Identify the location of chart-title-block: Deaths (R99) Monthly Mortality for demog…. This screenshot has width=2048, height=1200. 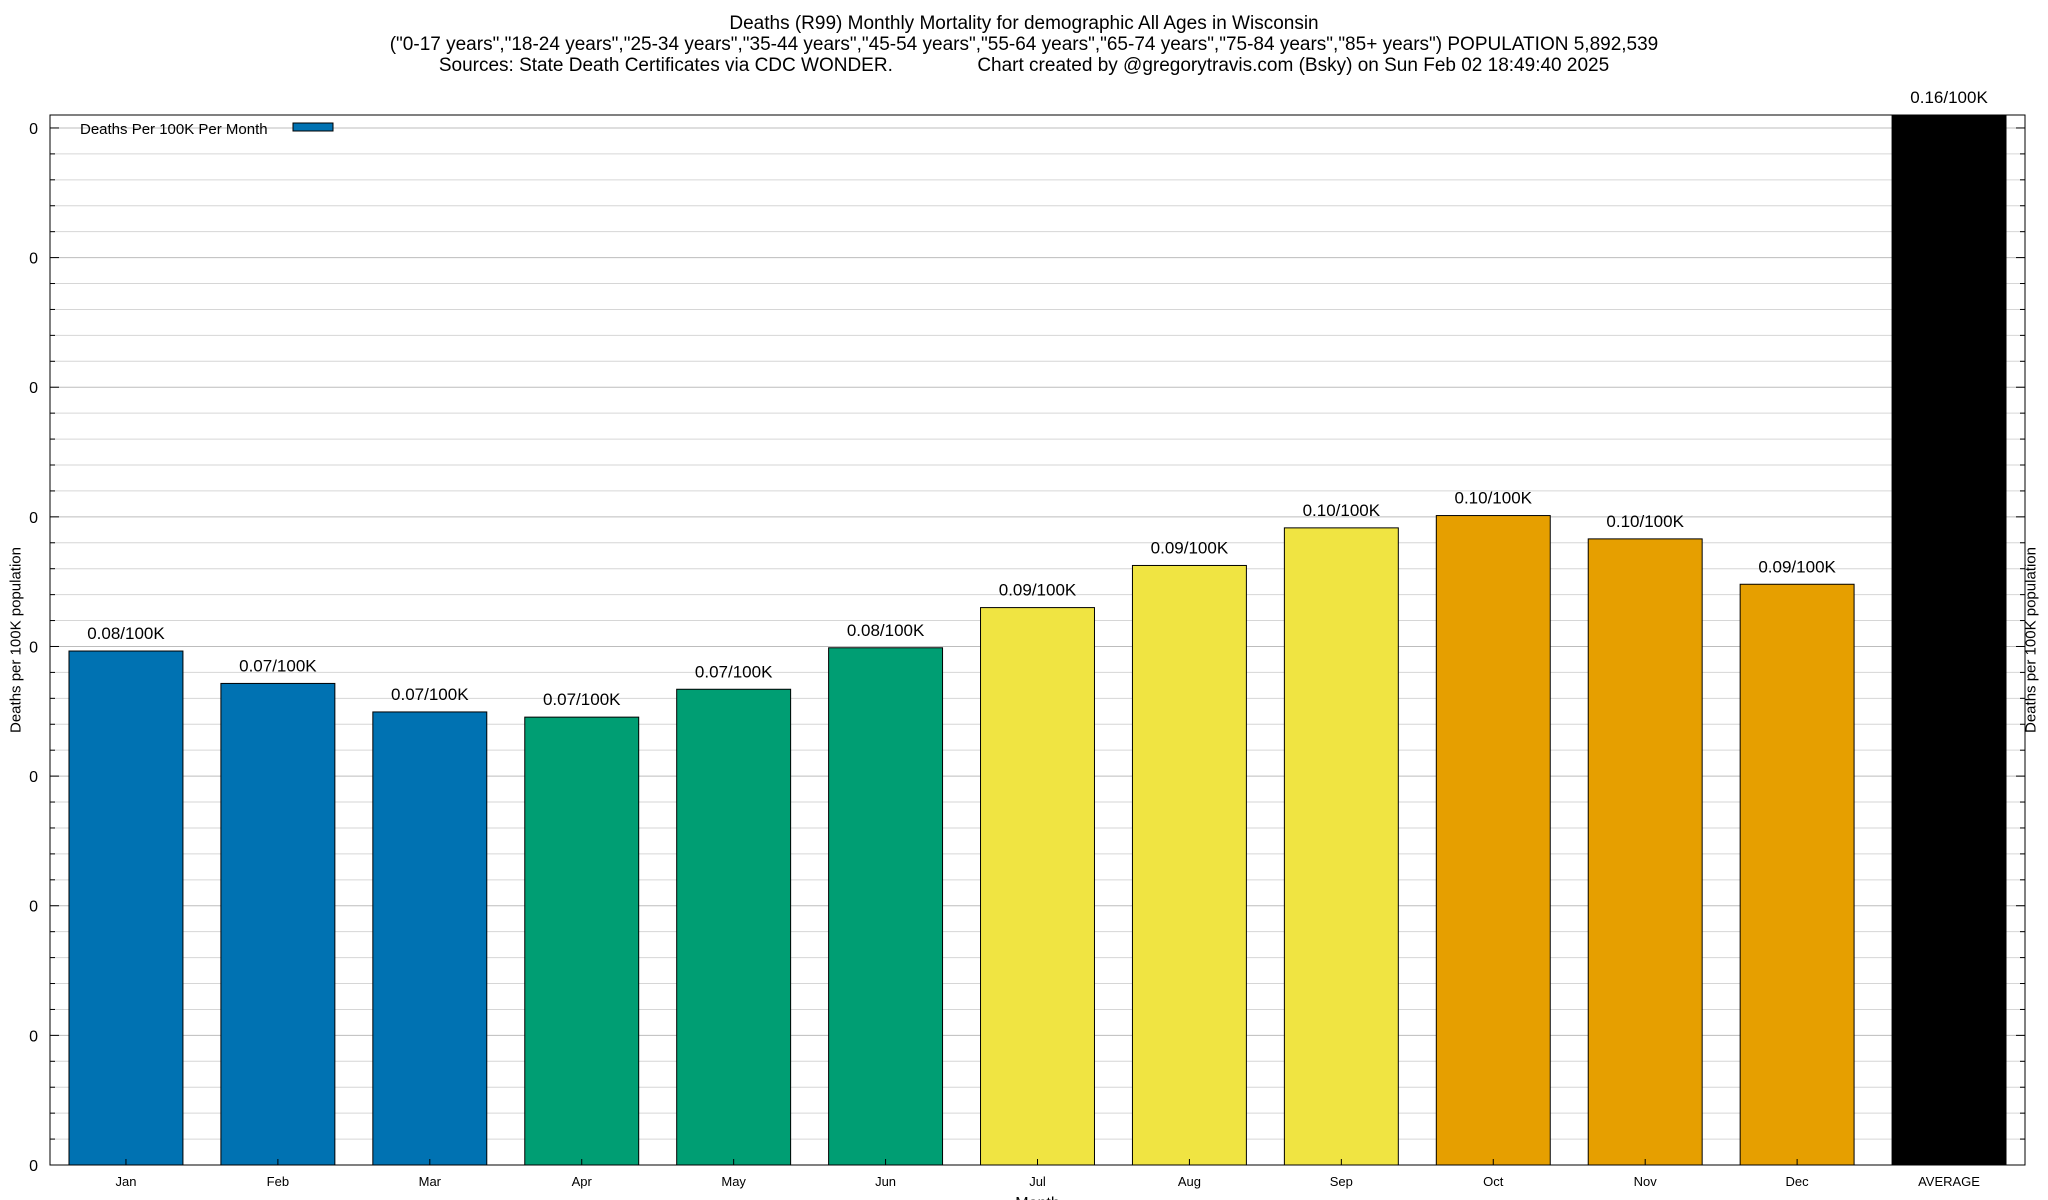
(1024, 44).